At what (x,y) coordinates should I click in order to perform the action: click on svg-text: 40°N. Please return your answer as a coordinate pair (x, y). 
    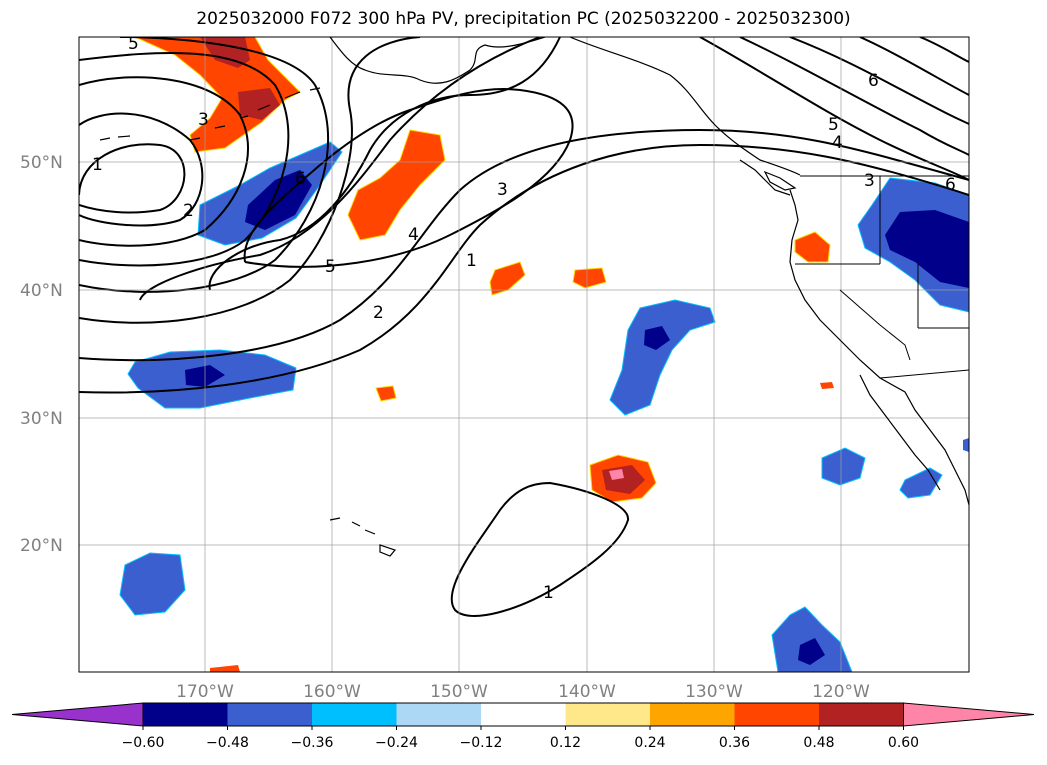
    Looking at the image, I should click on (41, 291).